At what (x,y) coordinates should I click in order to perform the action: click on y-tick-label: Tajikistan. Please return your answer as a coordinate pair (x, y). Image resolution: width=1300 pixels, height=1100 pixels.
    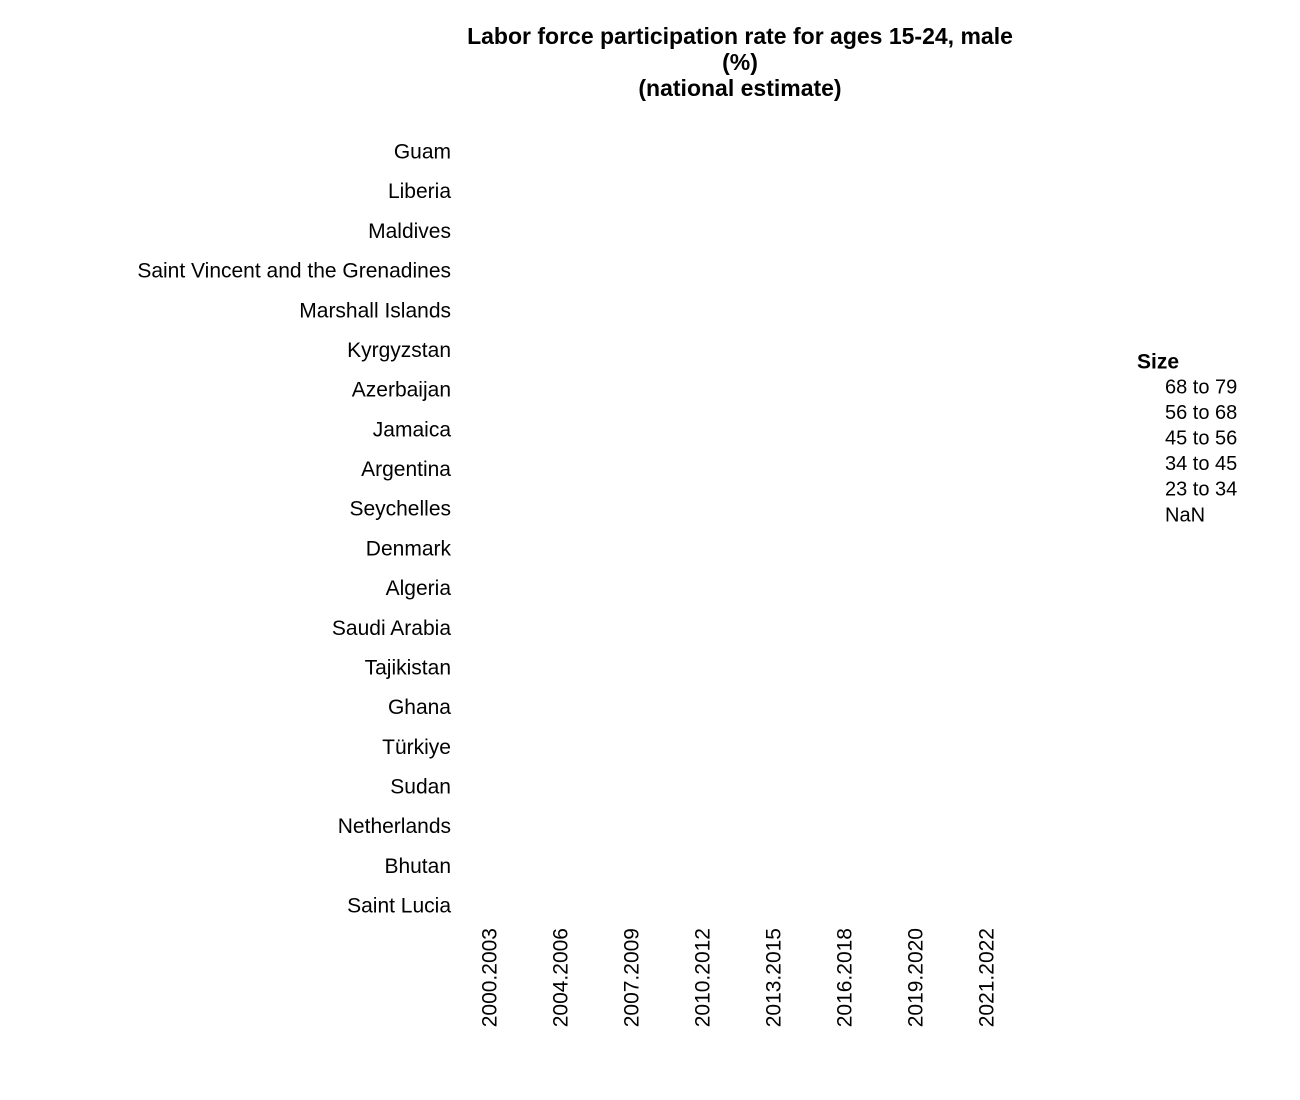
    Looking at the image, I should click on (408, 667).